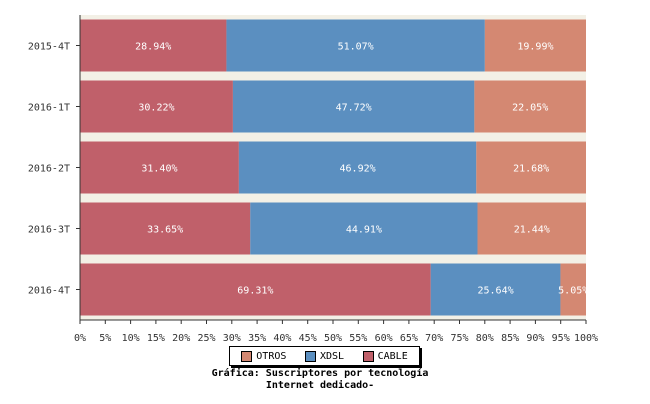 Image resolution: width=650 pixels, height=404 pixels. What do you see at coordinates (271, 356) in the screenshot?
I see `legend-label-otros: OTROS` at bounding box center [271, 356].